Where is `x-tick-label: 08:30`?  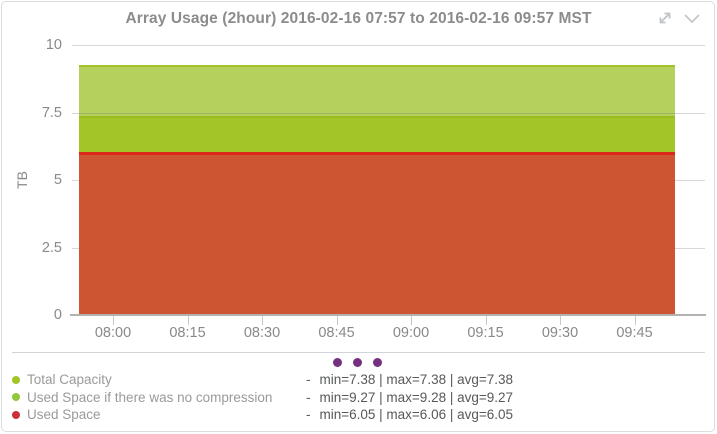
x-tick-label: 08:30 is located at coordinates (262, 333).